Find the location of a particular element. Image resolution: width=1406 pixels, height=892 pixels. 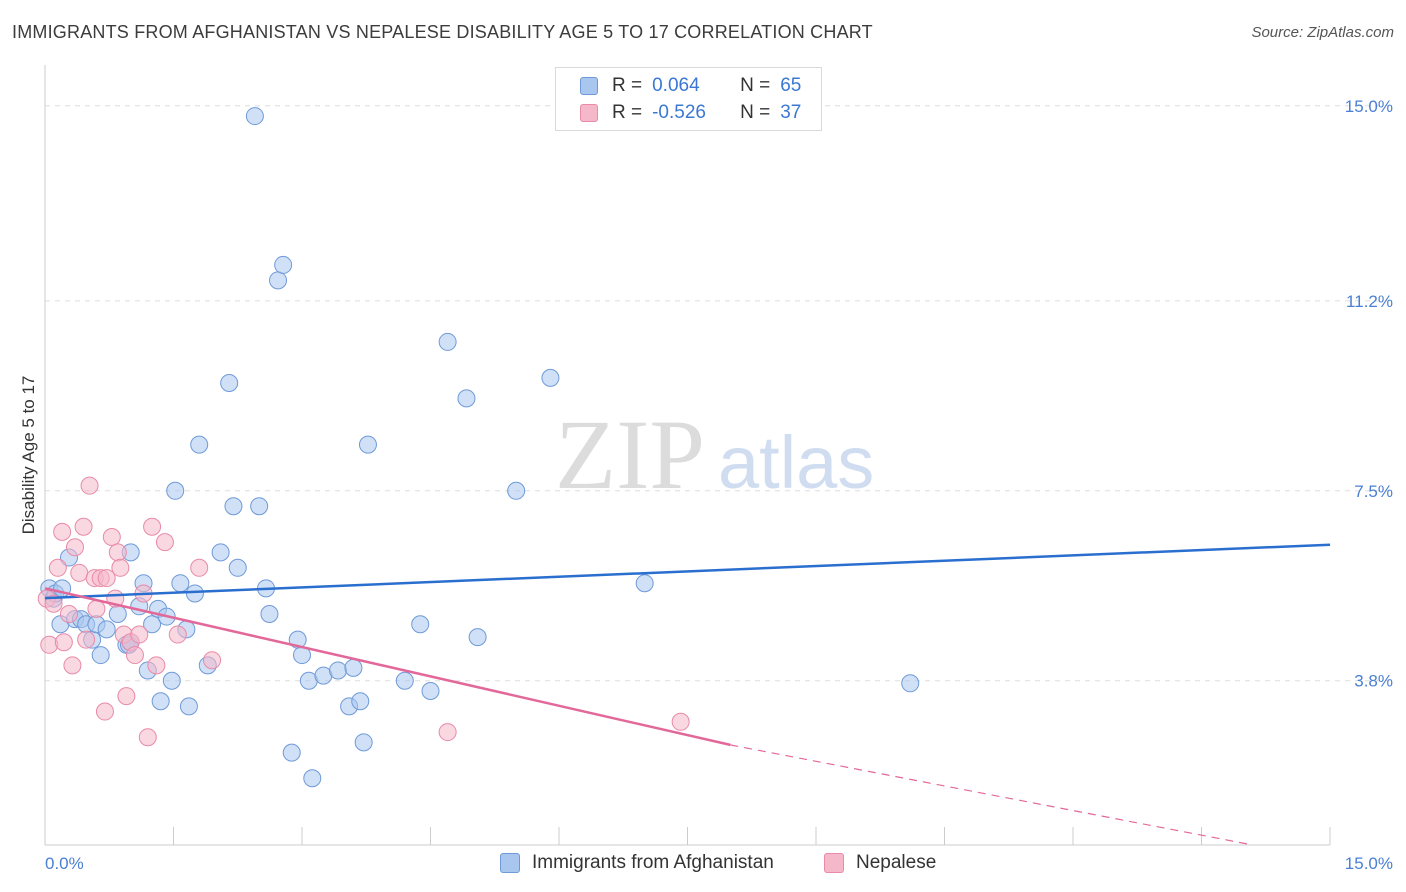

y-tick-label: 7.5% is located at coordinates (1373, 491).